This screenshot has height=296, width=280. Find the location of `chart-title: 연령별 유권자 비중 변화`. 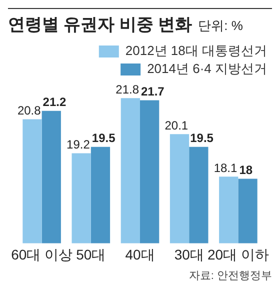

chart-title: 연령별 유권자 비중 변화 is located at coordinates (100, 25).